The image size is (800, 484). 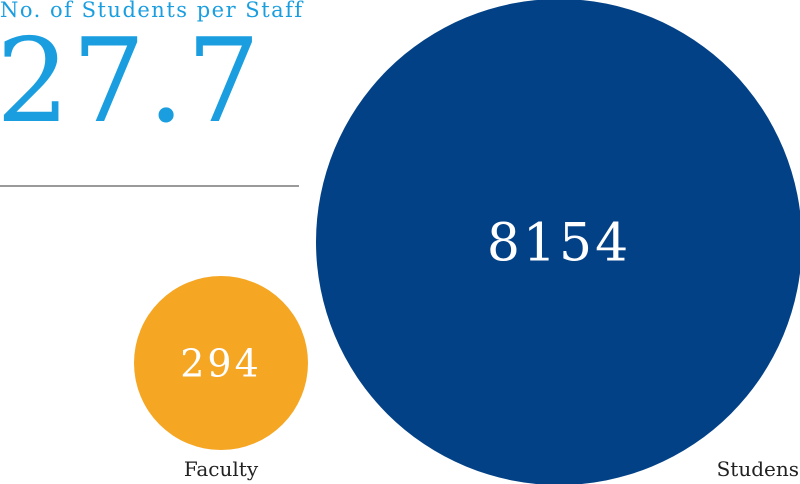 I want to click on category-label-students: Studens, so click(x=758, y=469).